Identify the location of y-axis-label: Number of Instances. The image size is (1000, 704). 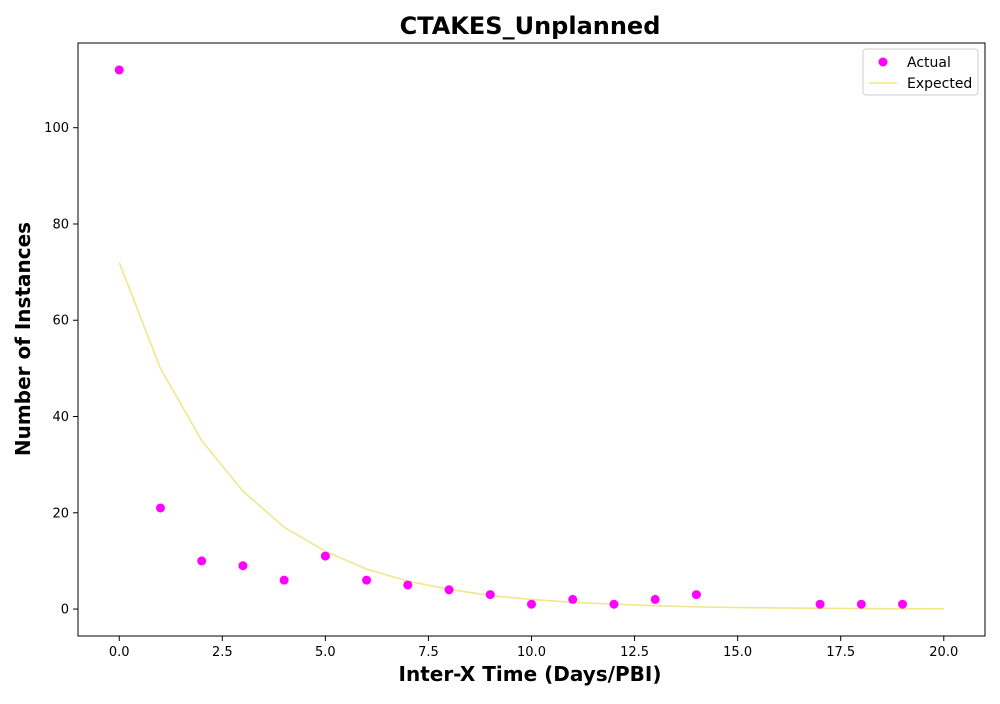
(23, 339).